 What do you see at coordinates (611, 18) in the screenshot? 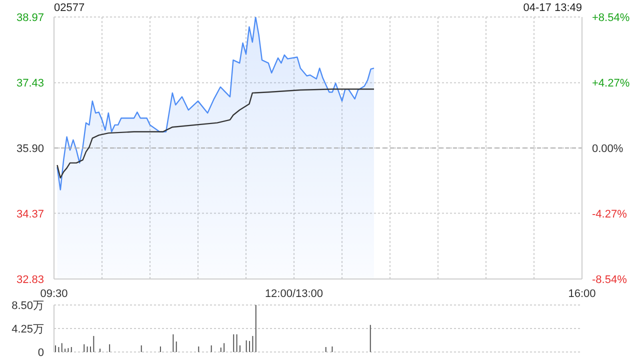
I see `y2-tick-label: +8.54%` at bounding box center [611, 18].